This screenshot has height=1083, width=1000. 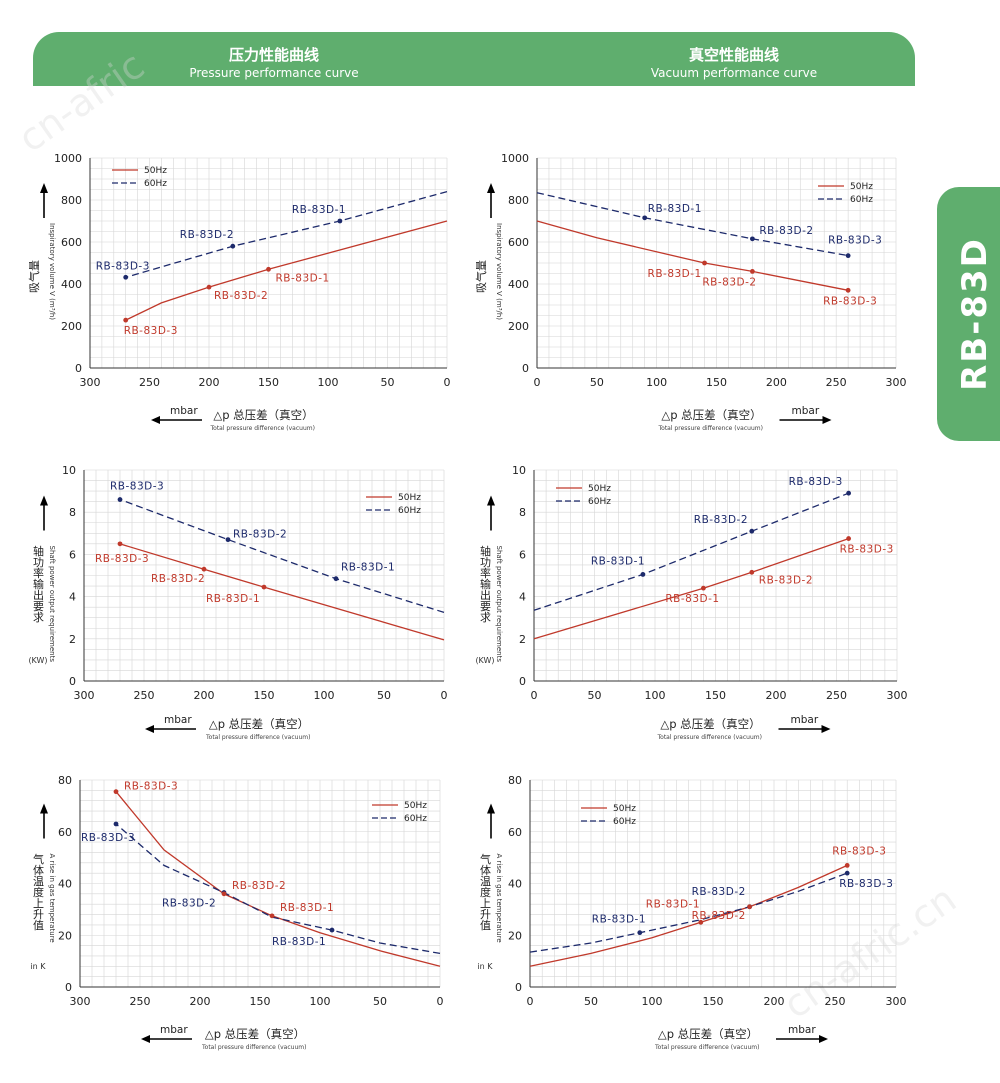 I want to click on y-tick-label: 80, so click(x=65, y=780).